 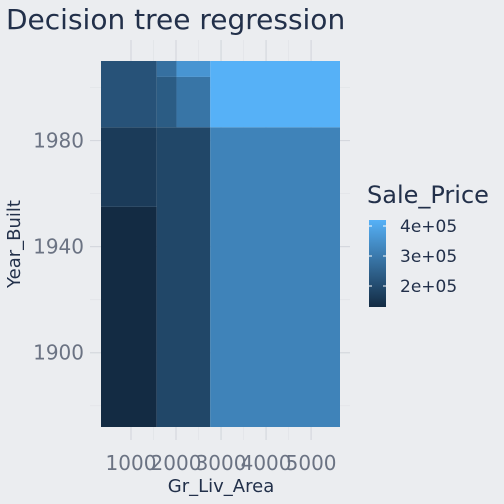 What do you see at coordinates (377, 263) in the screenshot?
I see `legend-color-bar` at bounding box center [377, 263].